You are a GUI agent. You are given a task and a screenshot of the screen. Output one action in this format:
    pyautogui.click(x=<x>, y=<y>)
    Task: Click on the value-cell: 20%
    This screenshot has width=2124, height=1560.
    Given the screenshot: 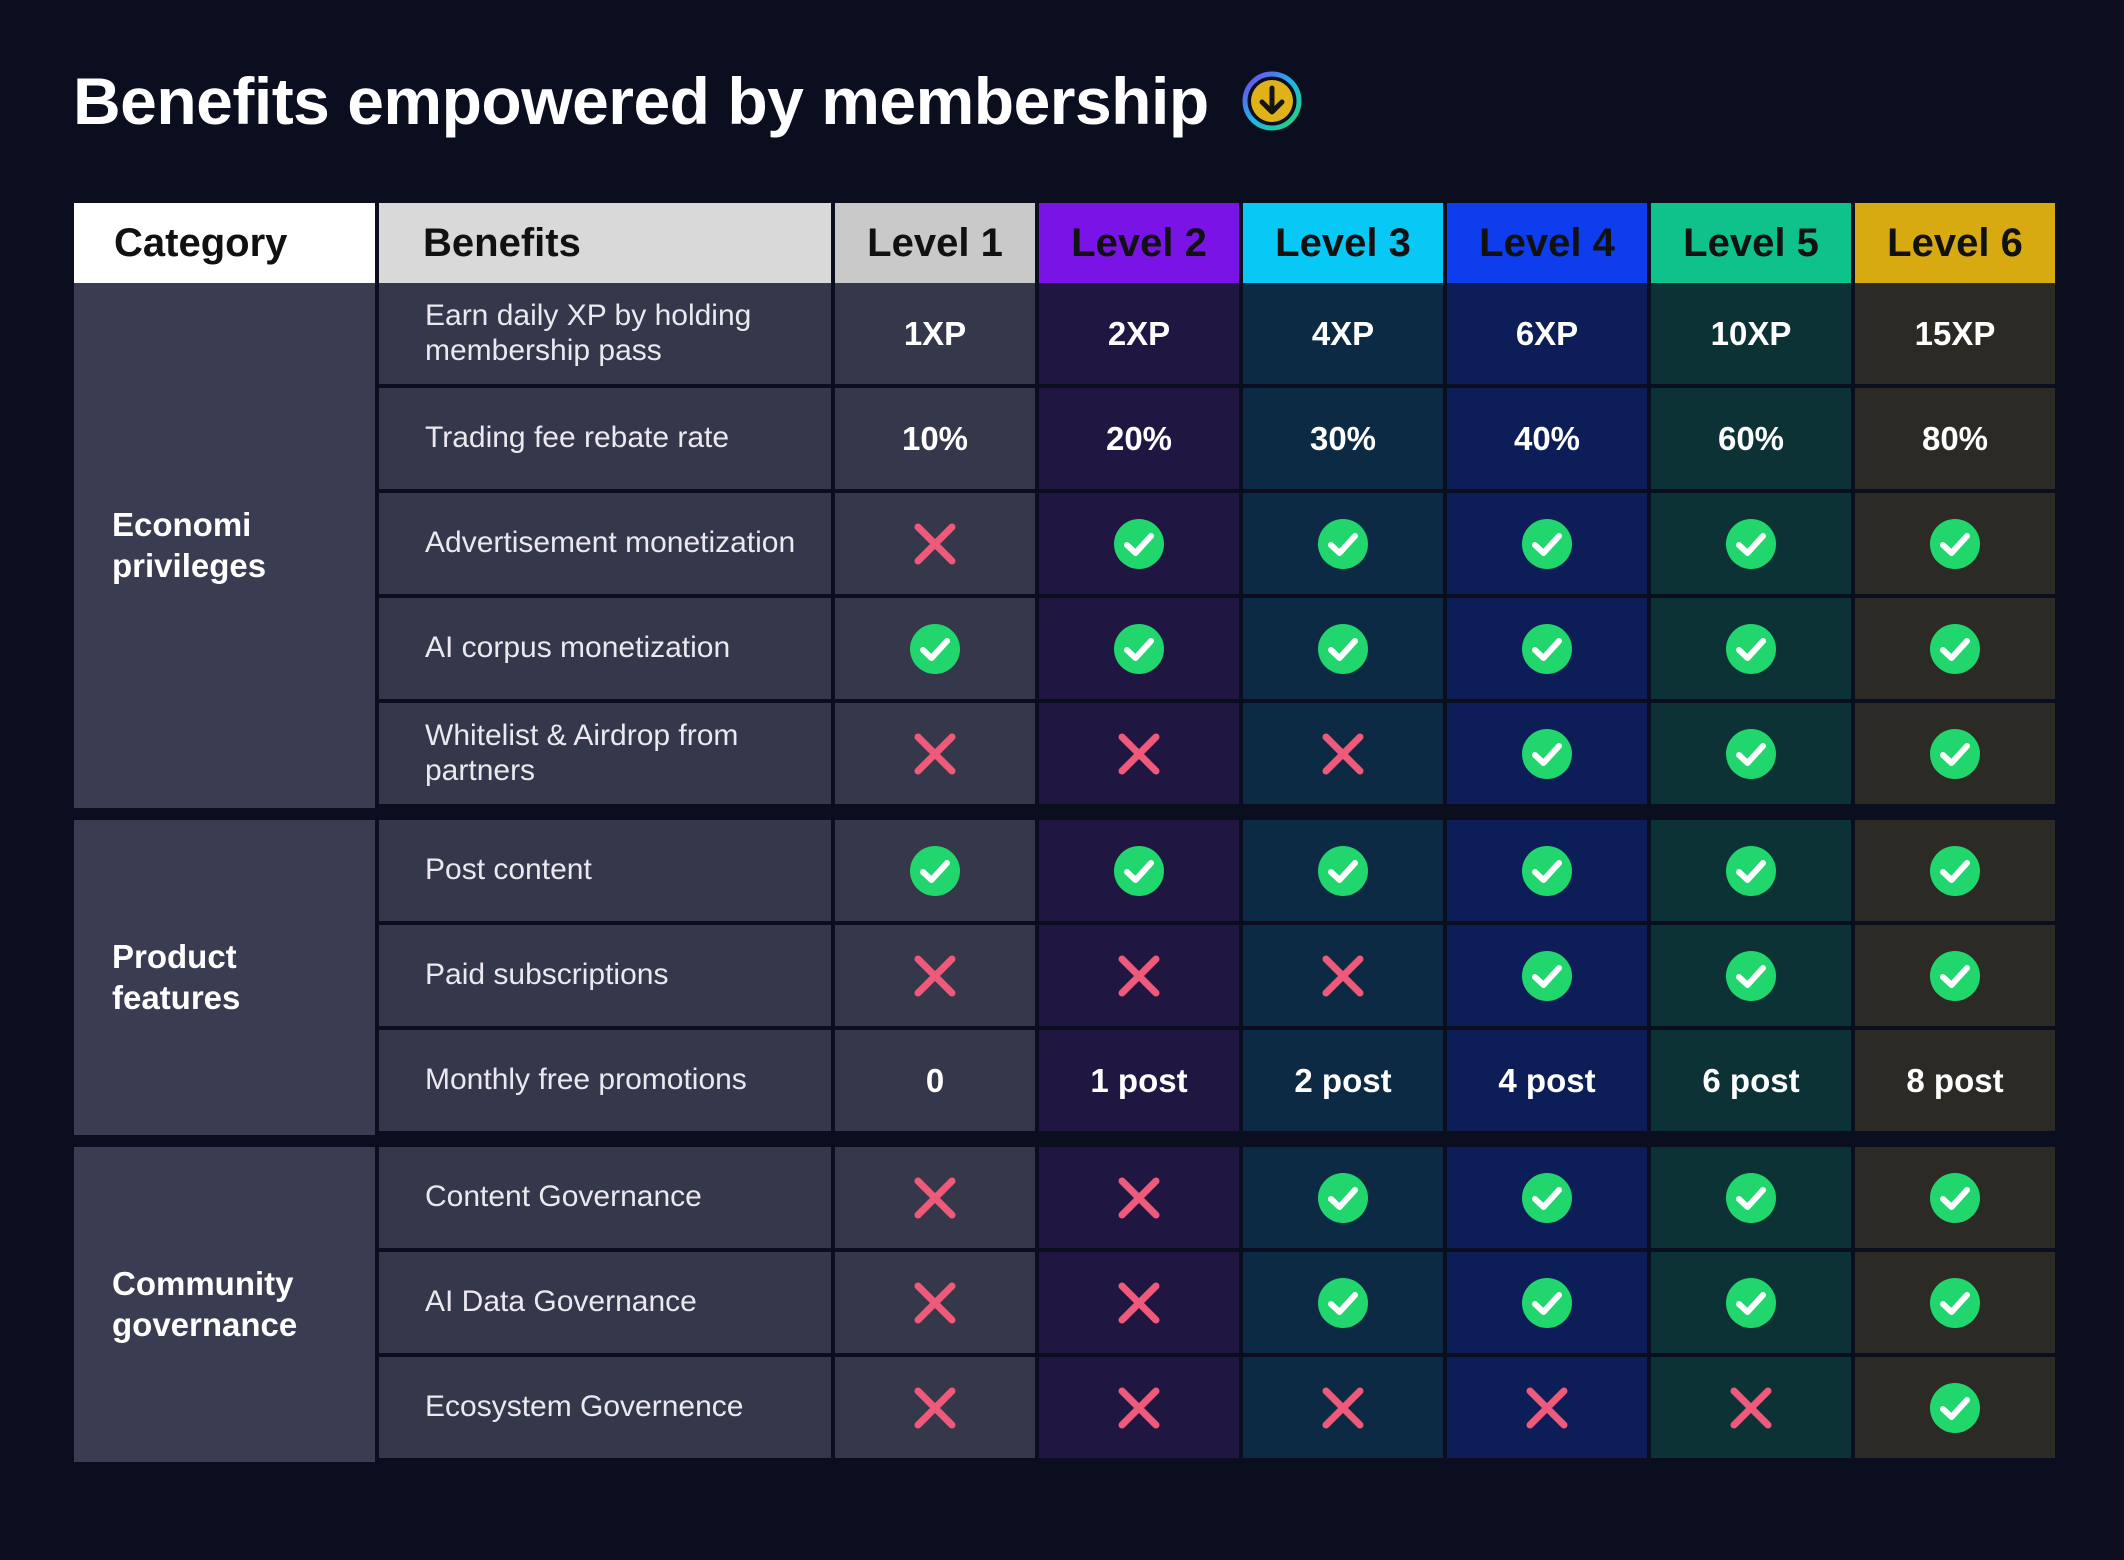 What is the action you would take?
    pyautogui.click(x=1139, y=440)
    